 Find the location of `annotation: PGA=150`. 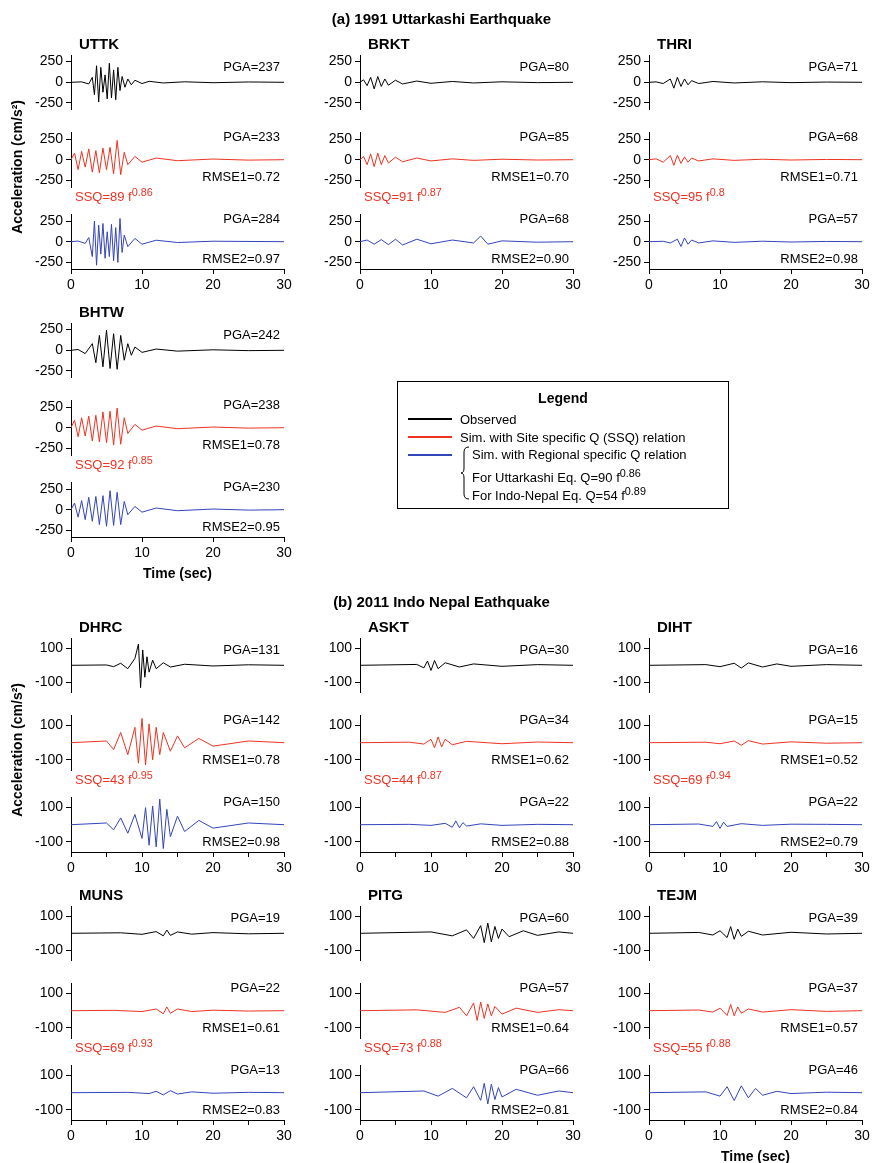

annotation: PGA=150 is located at coordinates (251, 801).